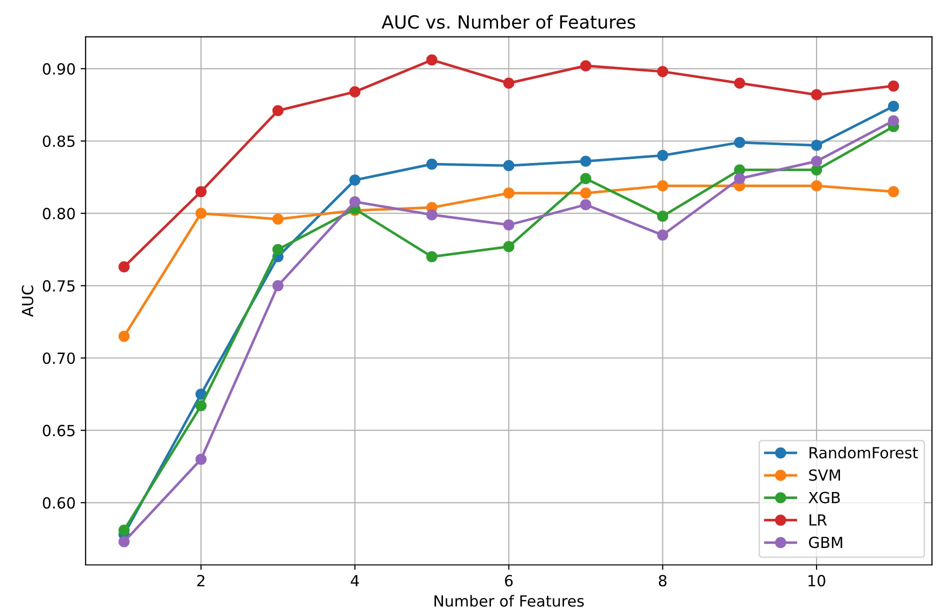 This screenshot has height=614, width=951. Describe the element at coordinates (662, 580) in the screenshot. I see `x-tick-label: 8` at that location.